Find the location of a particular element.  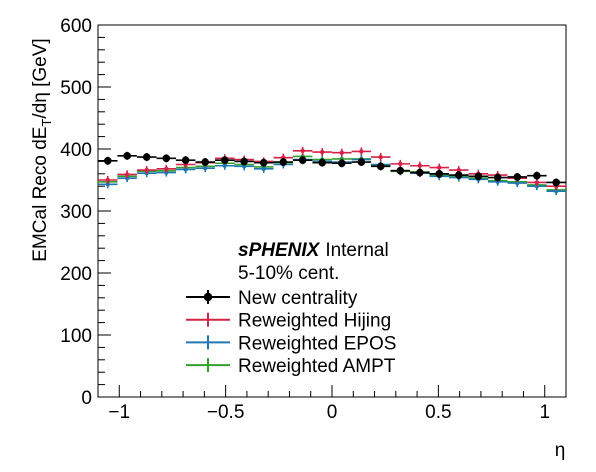

y-tick-label: 0 is located at coordinates (86, 398).